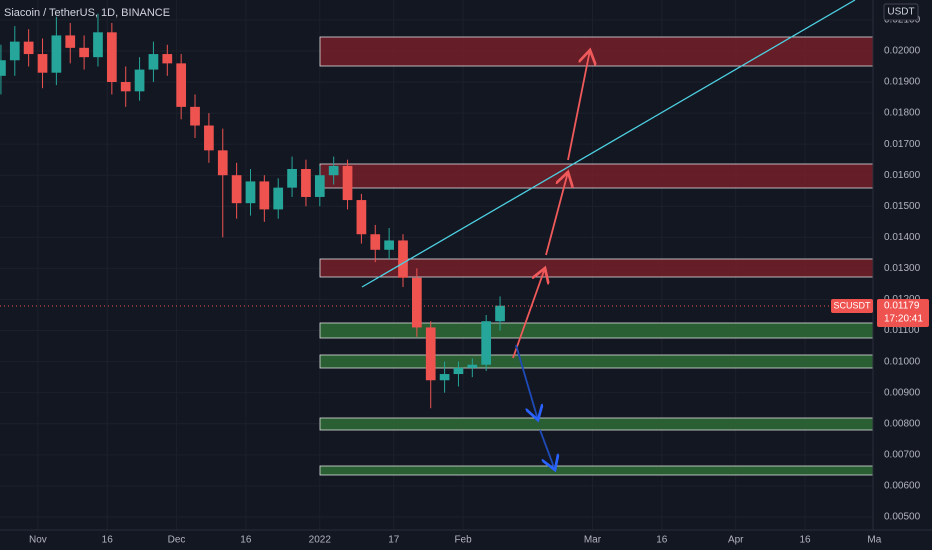  I want to click on y-tick-label: 0.01600, so click(902, 175).